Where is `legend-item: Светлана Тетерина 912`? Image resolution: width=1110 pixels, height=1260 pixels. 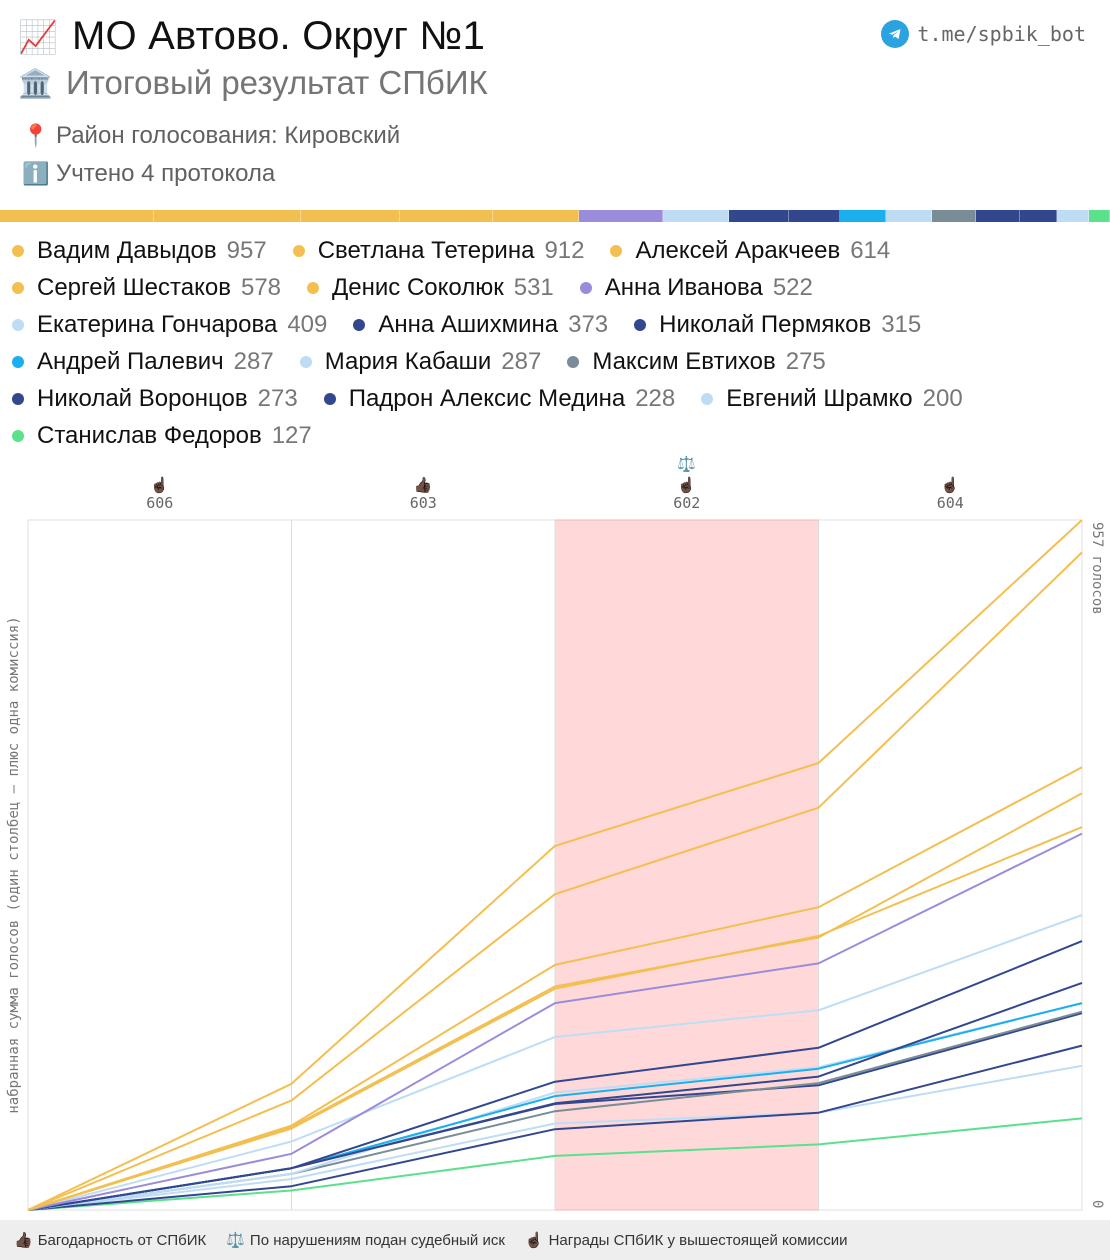
legend-item: Светлана Тетерина 912 is located at coordinates (438, 250).